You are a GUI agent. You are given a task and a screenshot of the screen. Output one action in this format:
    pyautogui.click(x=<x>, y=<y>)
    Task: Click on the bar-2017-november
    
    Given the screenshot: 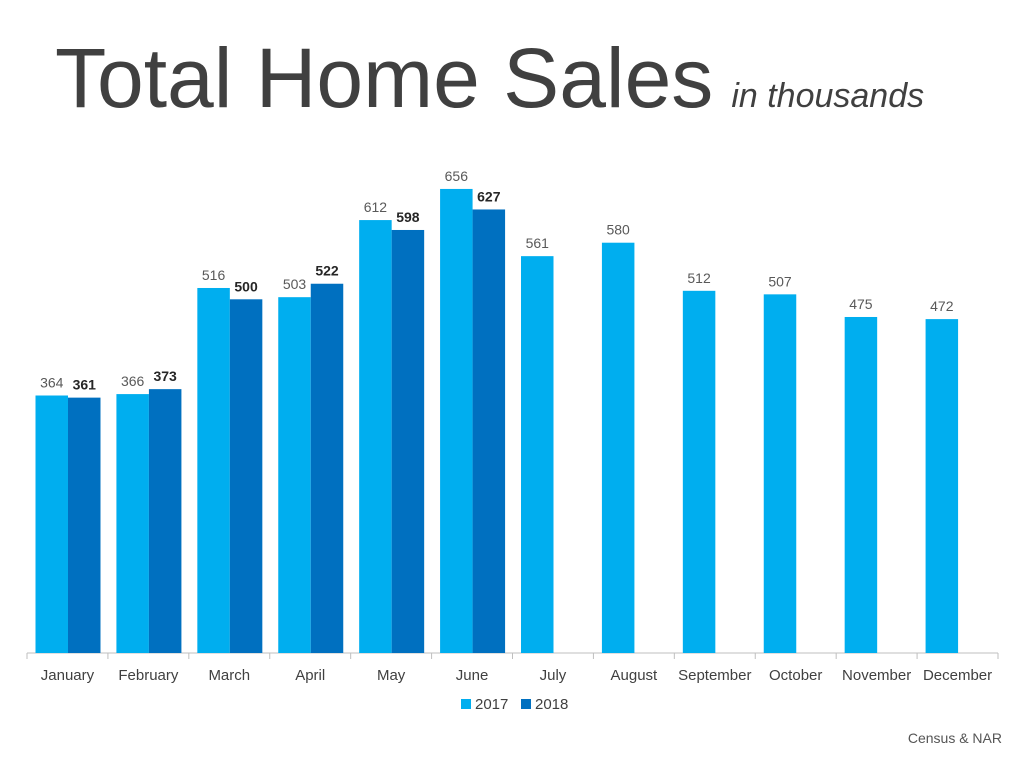 What is the action you would take?
    pyautogui.click(x=861, y=484)
    